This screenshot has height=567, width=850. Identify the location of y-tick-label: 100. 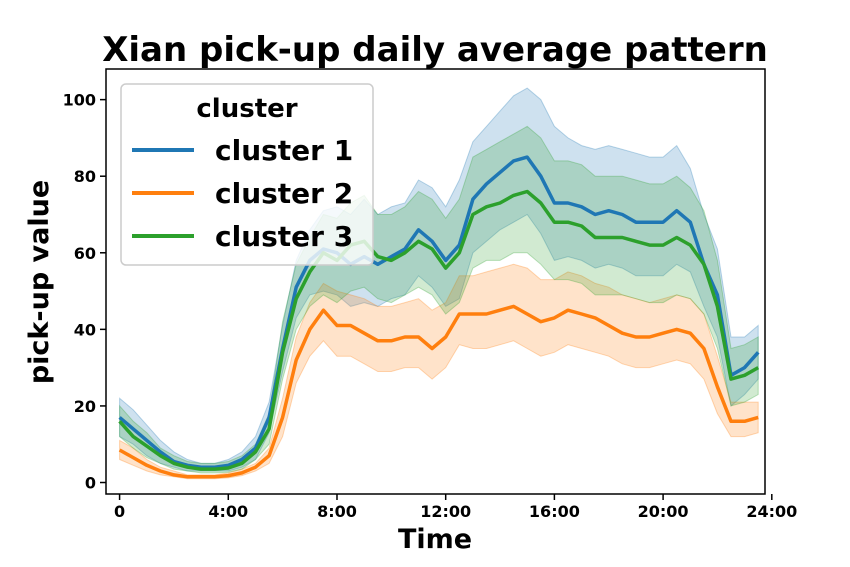
(79, 100).